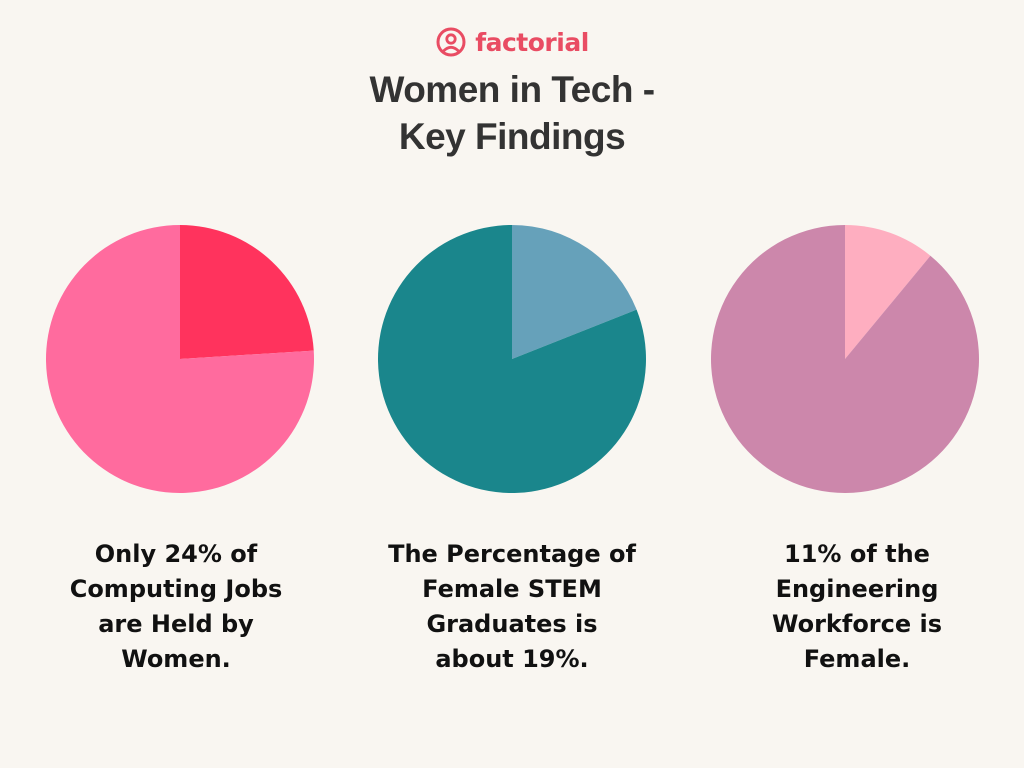 This screenshot has width=1024, height=768. What do you see at coordinates (512, 554) in the screenshot?
I see `caption-line: The Percentage of` at bounding box center [512, 554].